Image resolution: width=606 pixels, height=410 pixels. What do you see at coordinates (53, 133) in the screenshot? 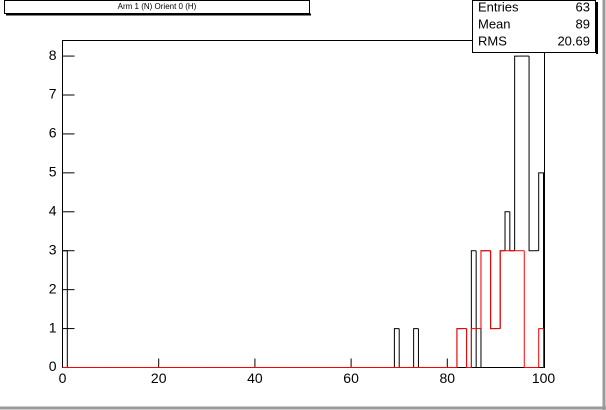
I see `y-tick-label: 6` at bounding box center [53, 133].